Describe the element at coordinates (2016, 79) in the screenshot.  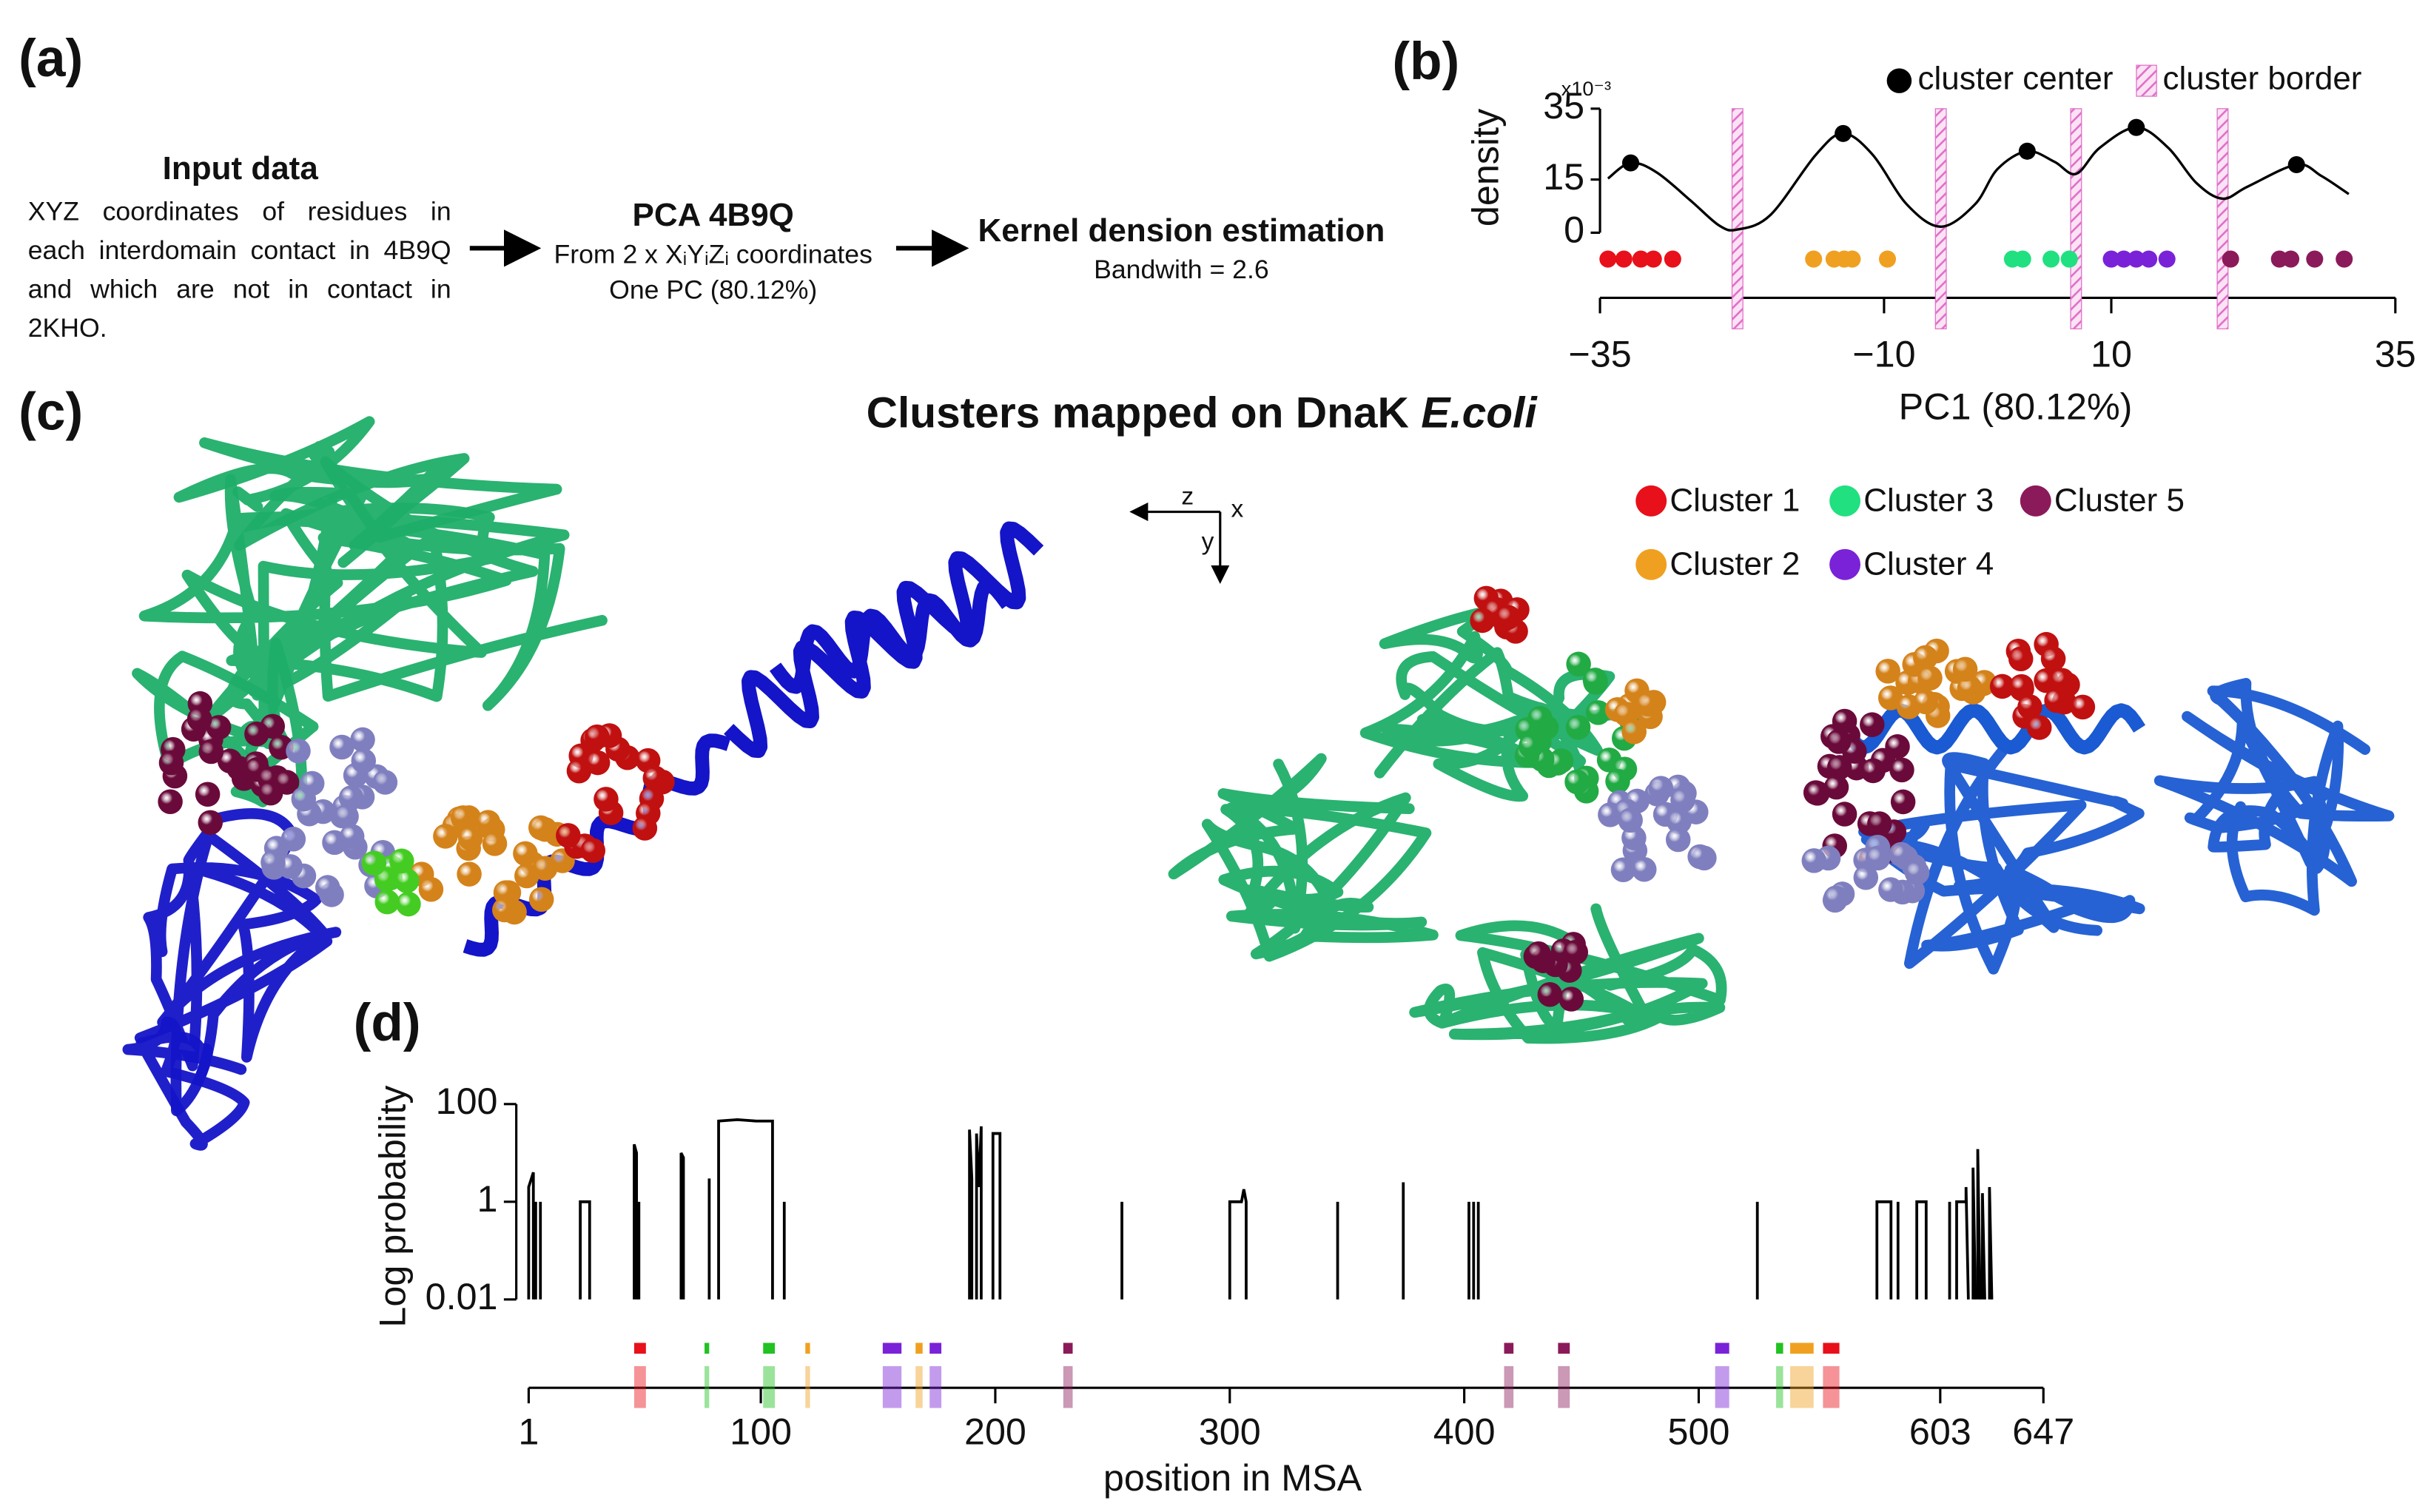
I see `legend-label: cluster center` at that location.